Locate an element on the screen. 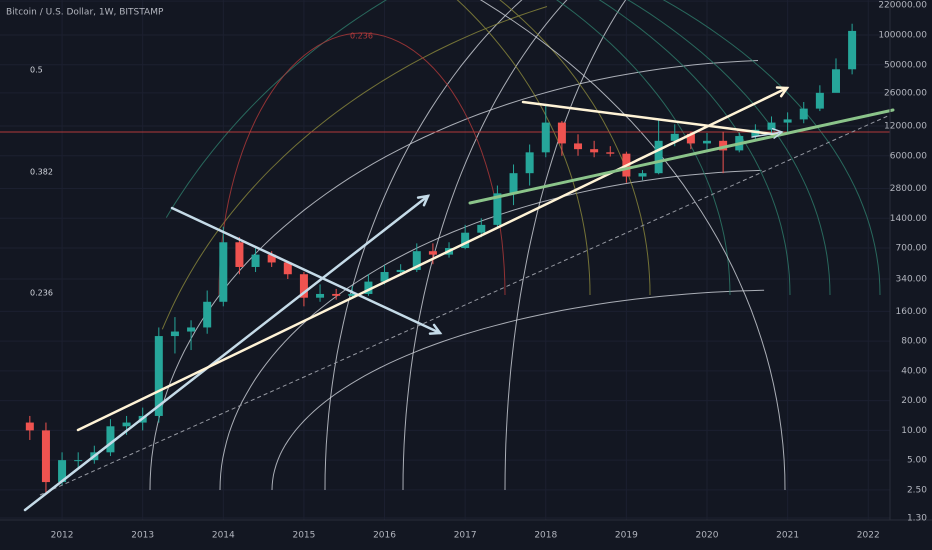  y-tick-label: 100000.00 is located at coordinates (902, 36).